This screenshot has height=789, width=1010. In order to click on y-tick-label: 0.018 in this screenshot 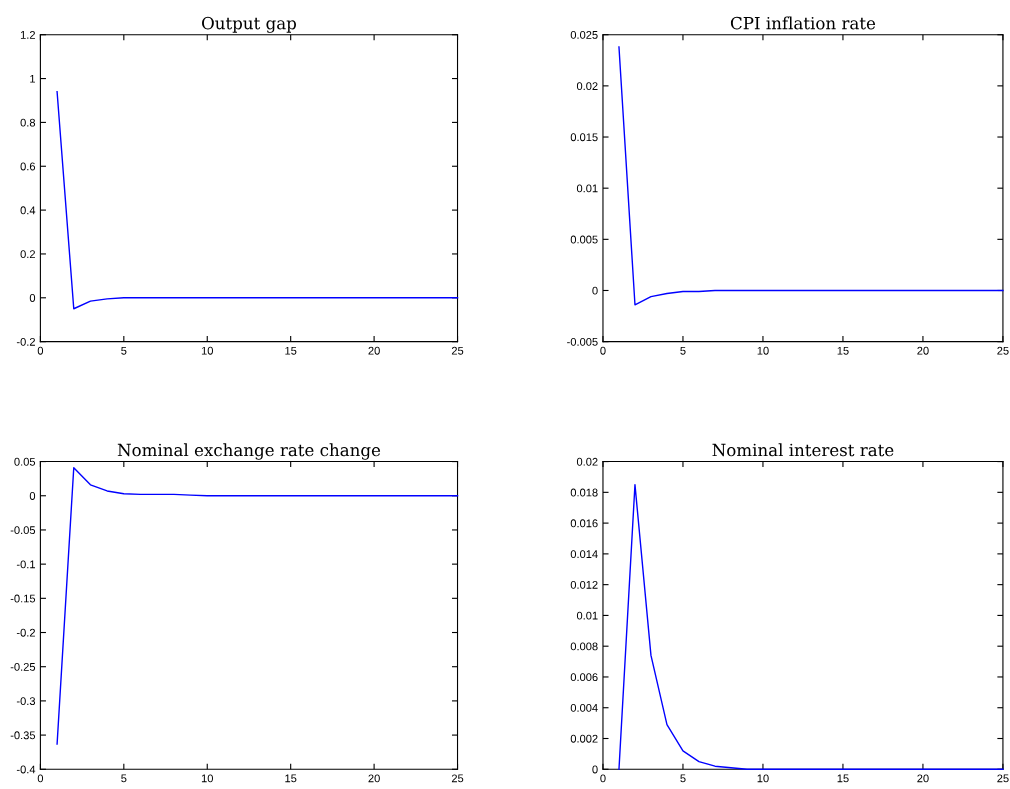, I will do `click(584, 492)`.